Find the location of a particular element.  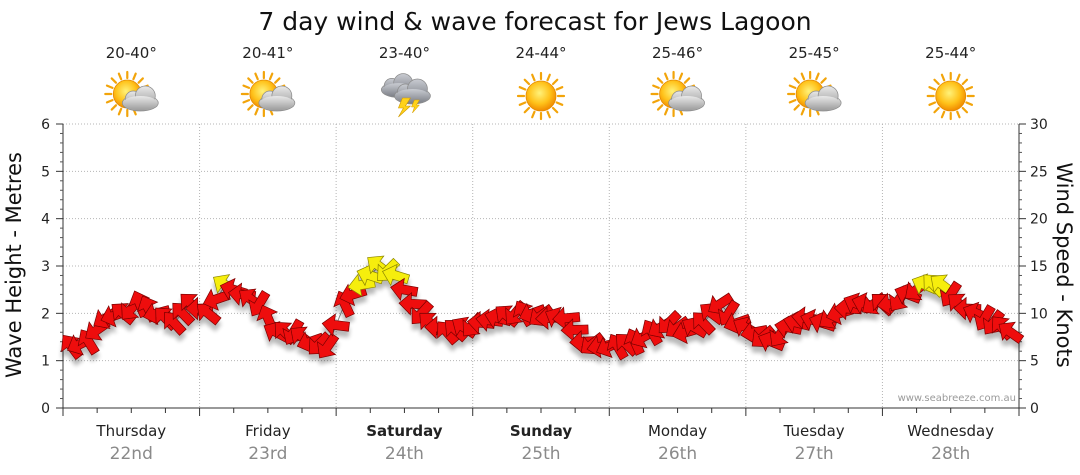

right-tick-label: 5 is located at coordinates (1034, 362).